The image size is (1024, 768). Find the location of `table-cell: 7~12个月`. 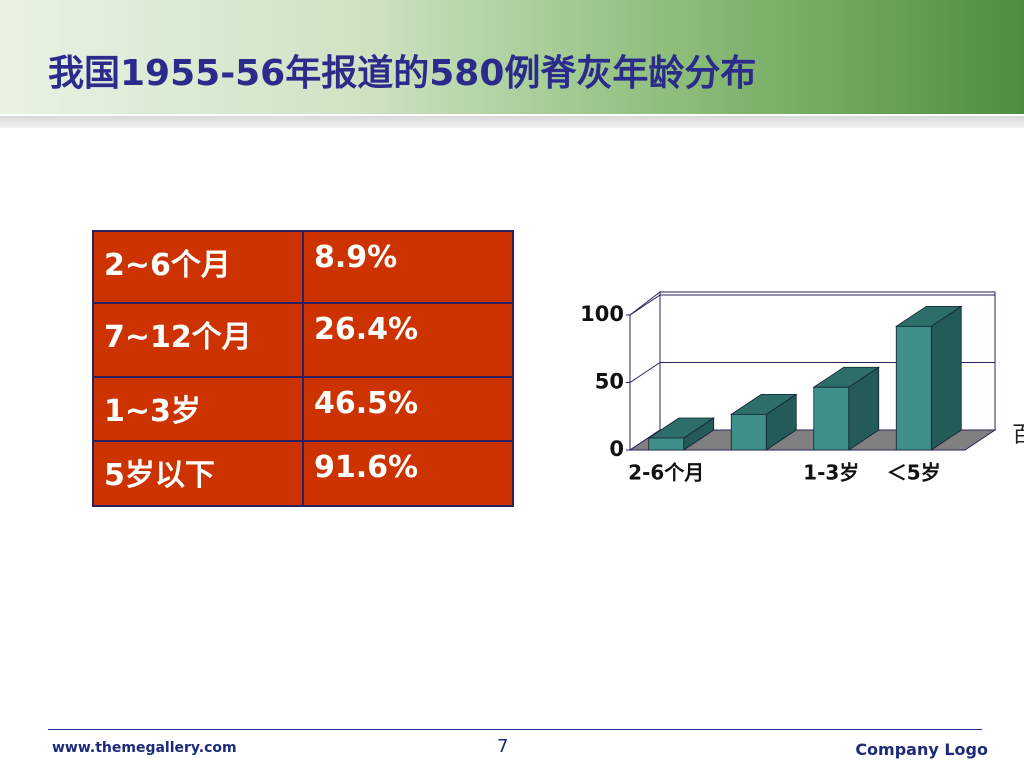

table-cell: 7~12个月 is located at coordinates (198, 340).